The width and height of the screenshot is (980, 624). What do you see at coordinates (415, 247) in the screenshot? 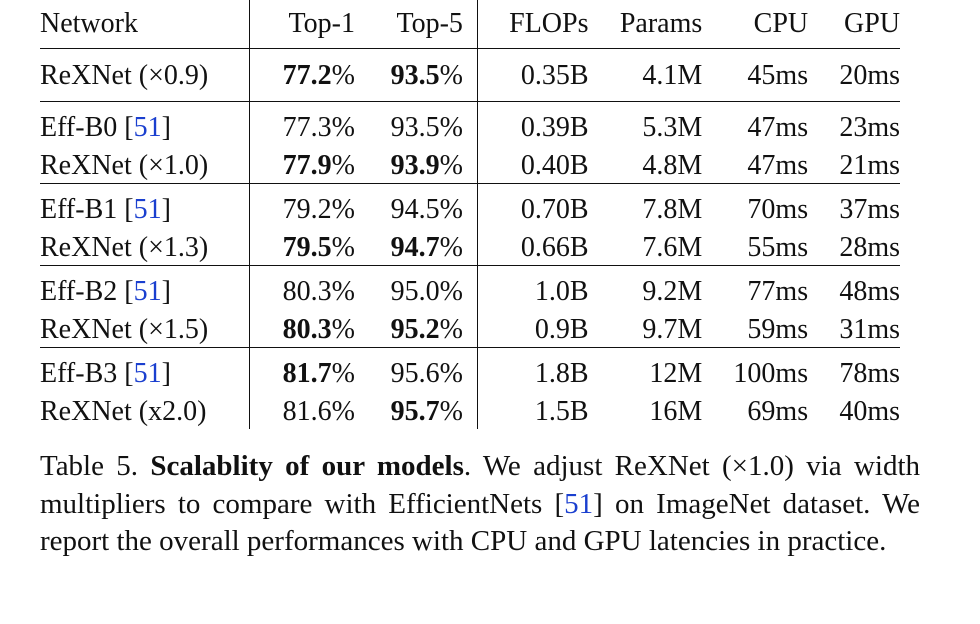
I see `cell-top5-value: 94.7` at bounding box center [415, 247].